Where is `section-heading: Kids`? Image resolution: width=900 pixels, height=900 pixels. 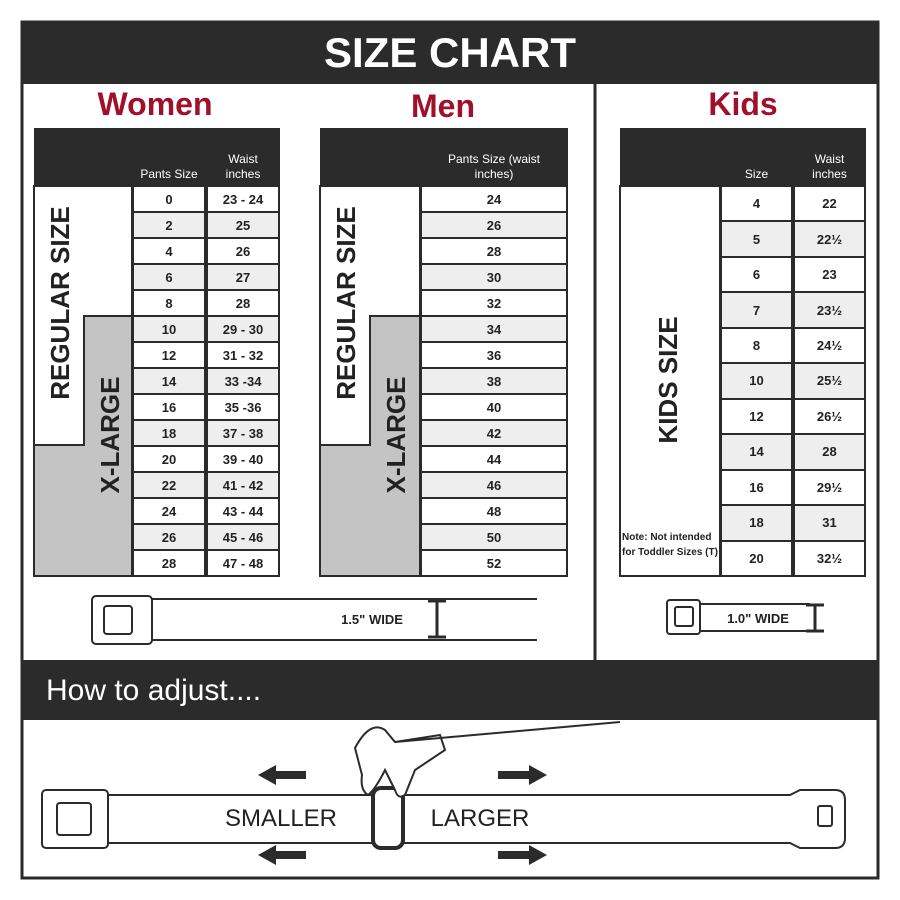 section-heading: Kids is located at coordinates (743, 103).